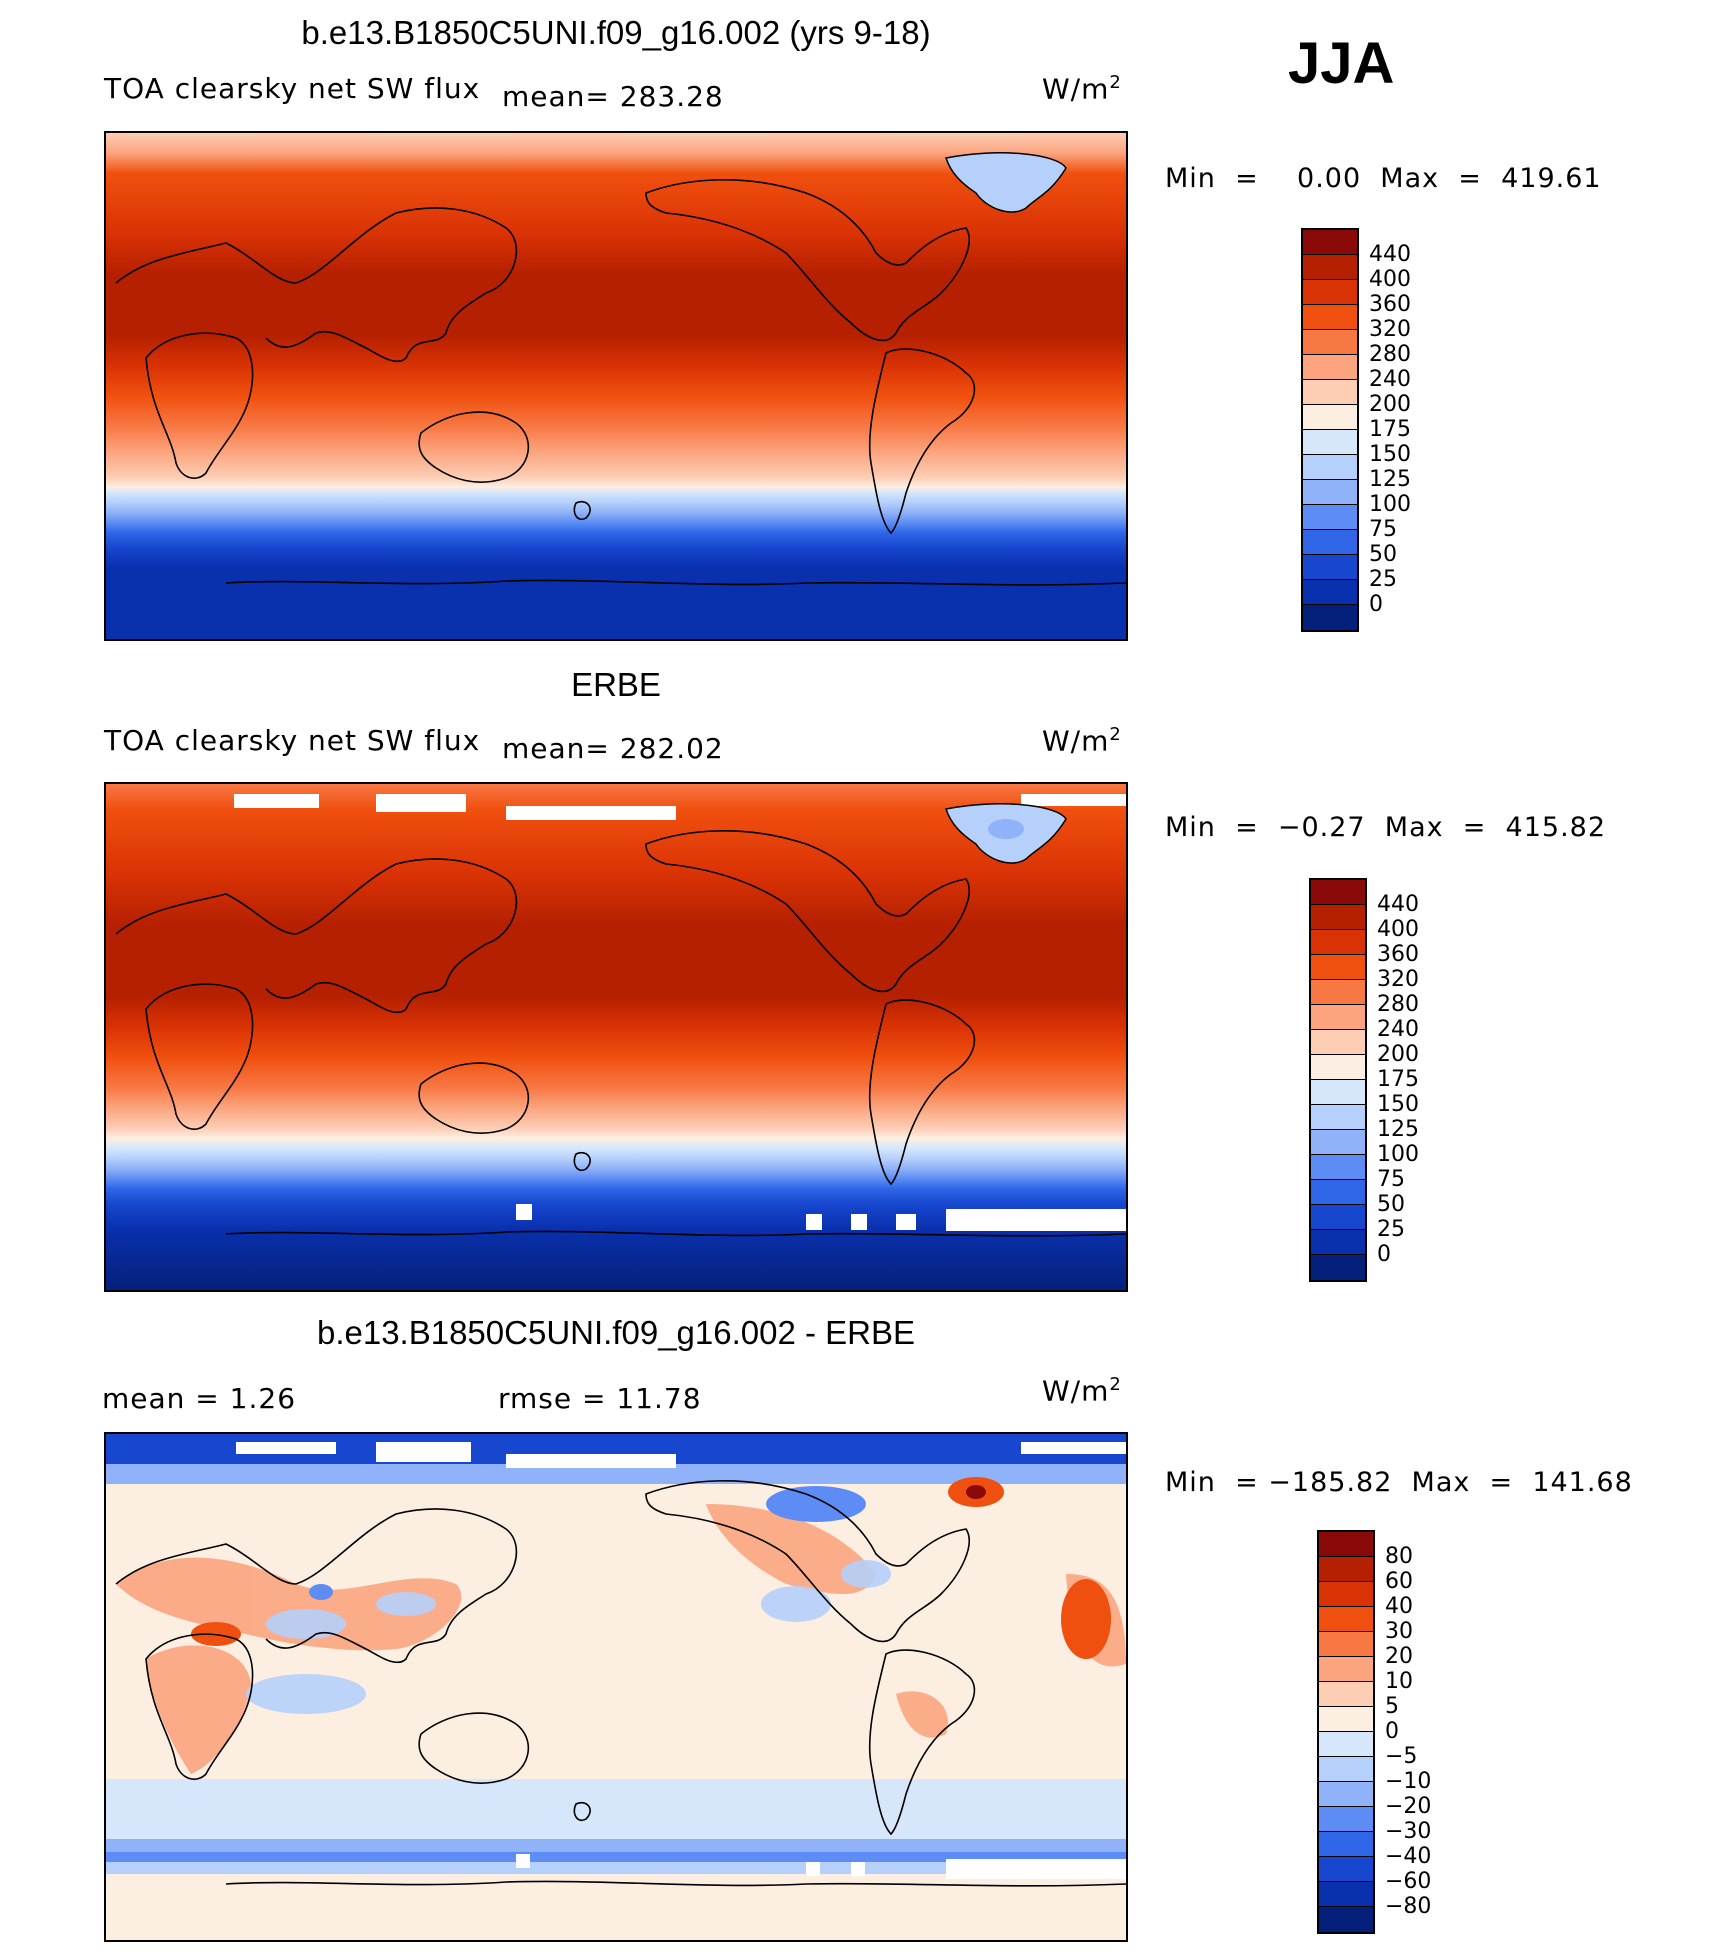 Image resolution: width=1710 pixels, height=1952 pixels. Describe the element at coordinates (1408, 1806) in the screenshot. I see `colorbar-tick-label: −20` at that location.